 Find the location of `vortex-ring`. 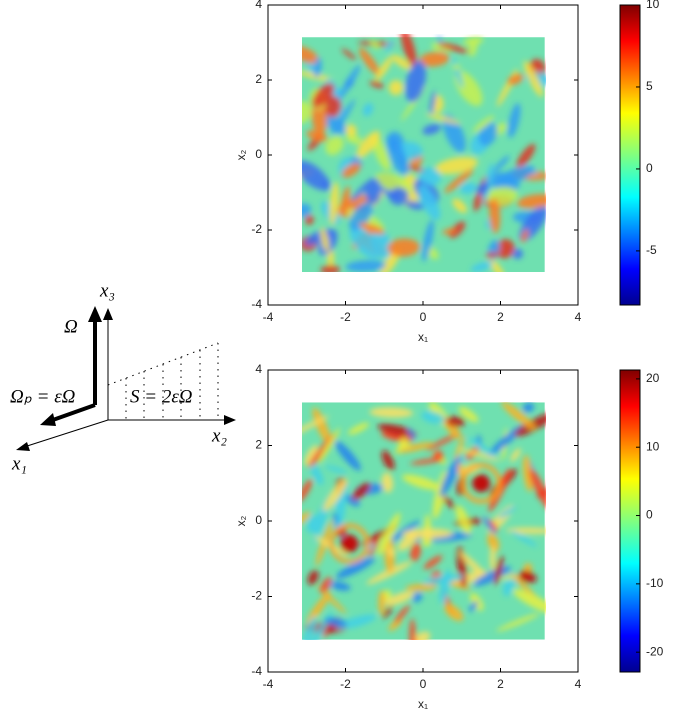

vortex-ring is located at coordinates (349, 543).